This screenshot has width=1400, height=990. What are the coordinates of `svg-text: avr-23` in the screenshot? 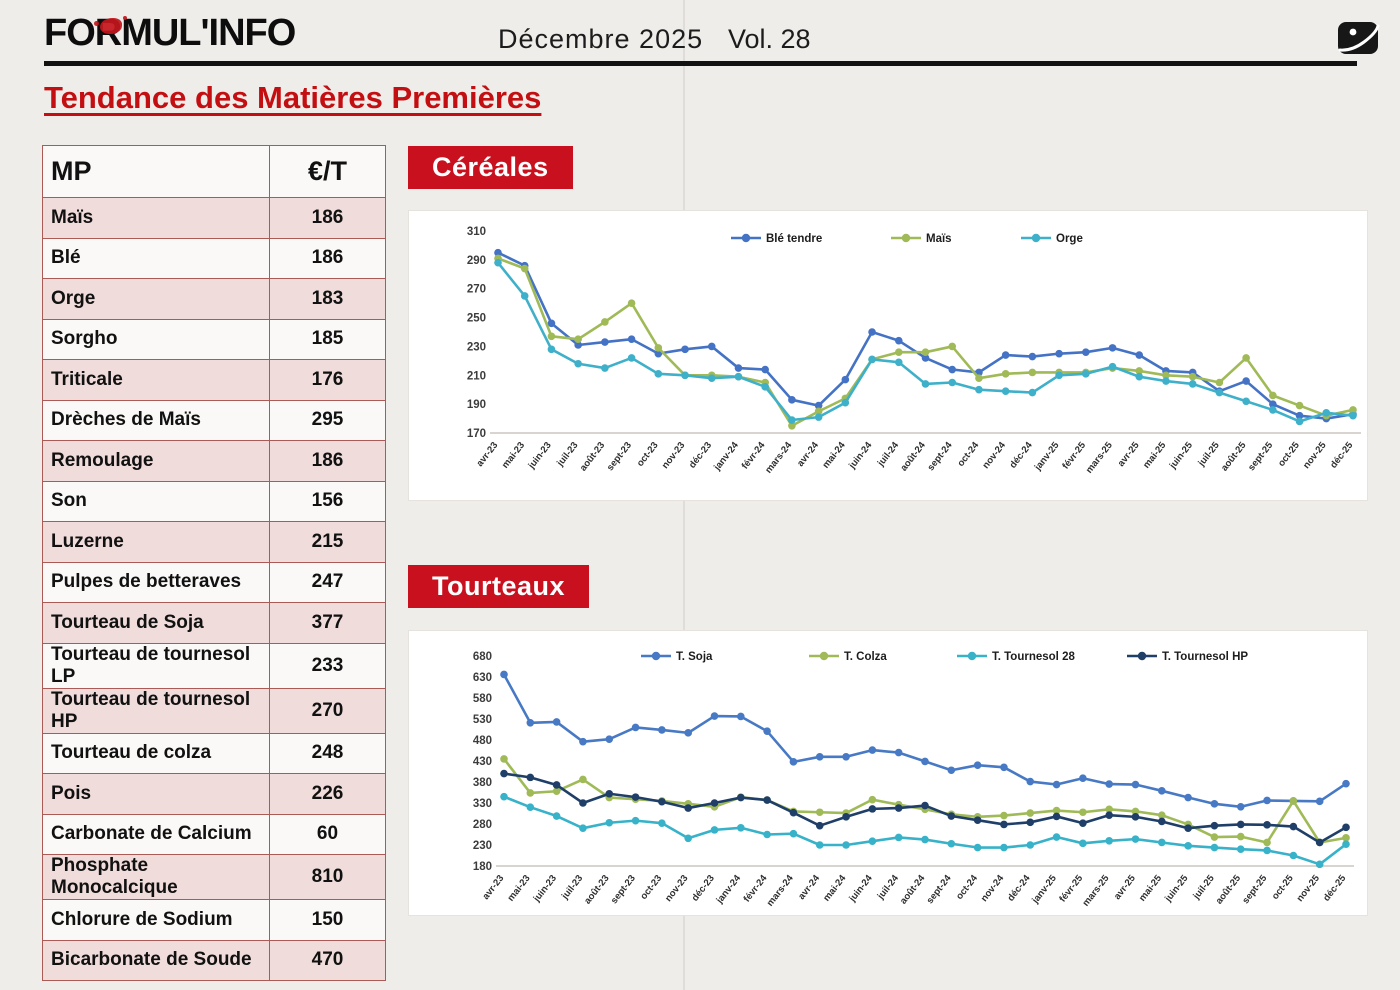 It's located at (493, 887).